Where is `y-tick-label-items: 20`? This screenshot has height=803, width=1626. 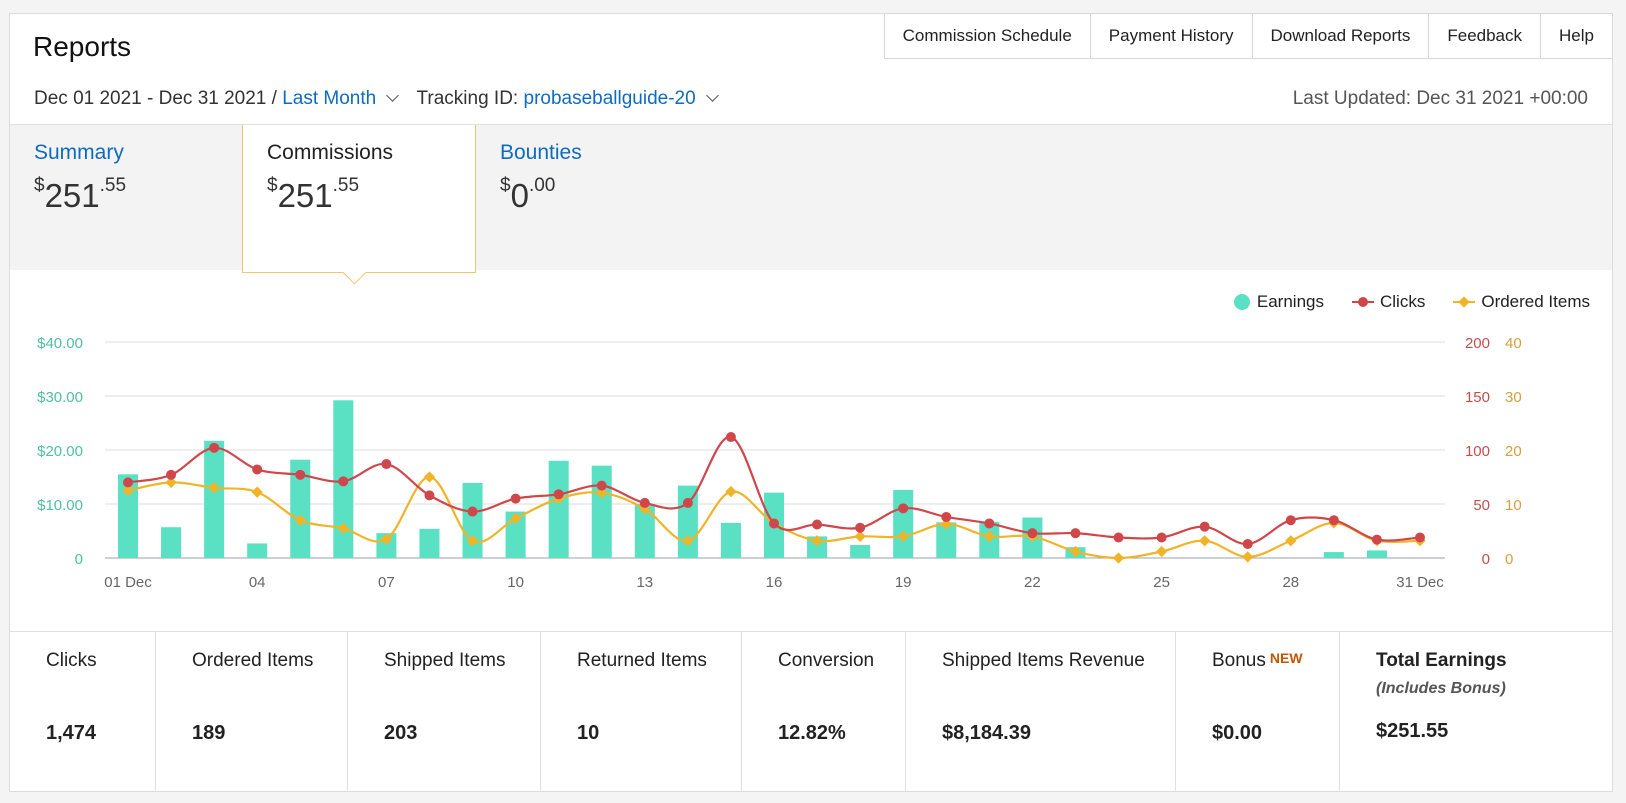 y-tick-label-items: 20 is located at coordinates (1513, 451).